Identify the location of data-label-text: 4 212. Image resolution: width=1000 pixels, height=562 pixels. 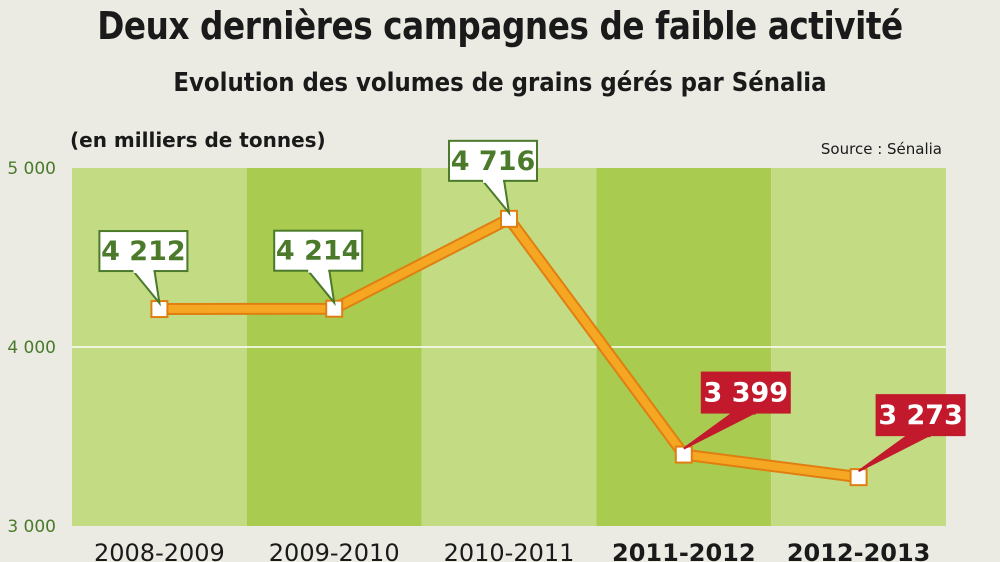
(143, 251).